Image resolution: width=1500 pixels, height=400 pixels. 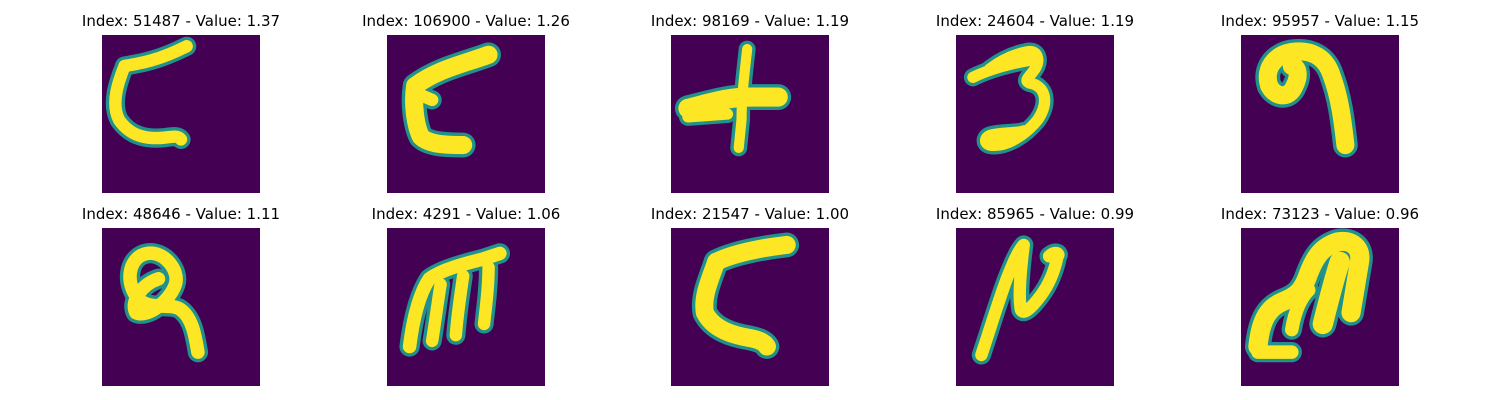 What do you see at coordinates (466, 21) in the screenshot?
I see `panel-title: Index: 106900 - Value: 1.26` at bounding box center [466, 21].